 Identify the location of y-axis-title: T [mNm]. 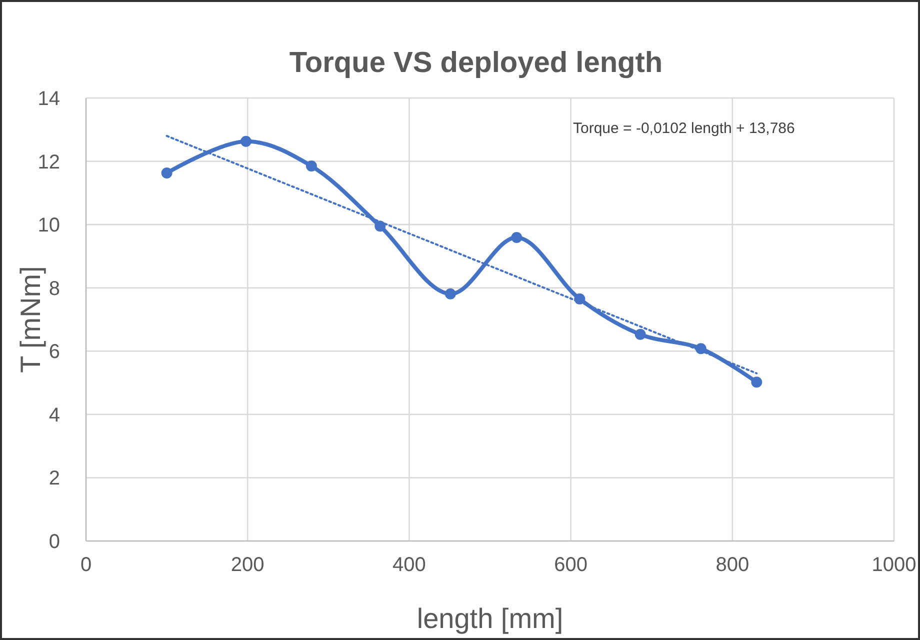
(30, 319).